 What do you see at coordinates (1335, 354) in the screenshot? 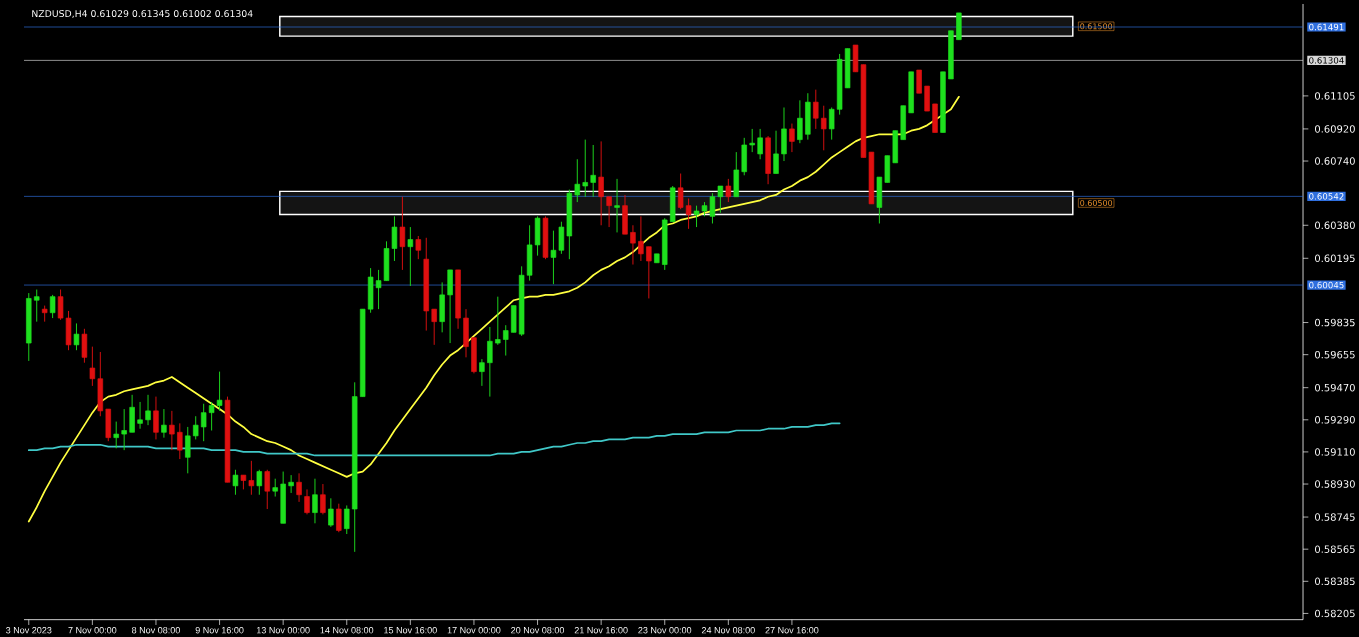
I see `y-tick-label: 0.59655` at bounding box center [1335, 354].